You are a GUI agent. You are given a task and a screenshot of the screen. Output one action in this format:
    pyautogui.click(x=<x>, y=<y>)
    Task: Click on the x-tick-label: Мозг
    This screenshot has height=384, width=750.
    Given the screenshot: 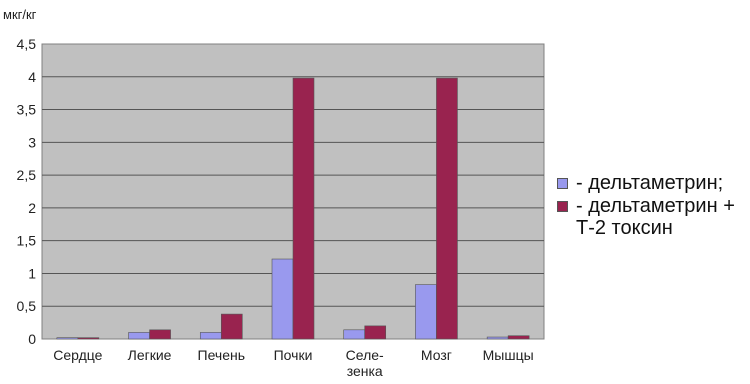 What is the action you would take?
    pyautogui.click(x=436, y=355)
    